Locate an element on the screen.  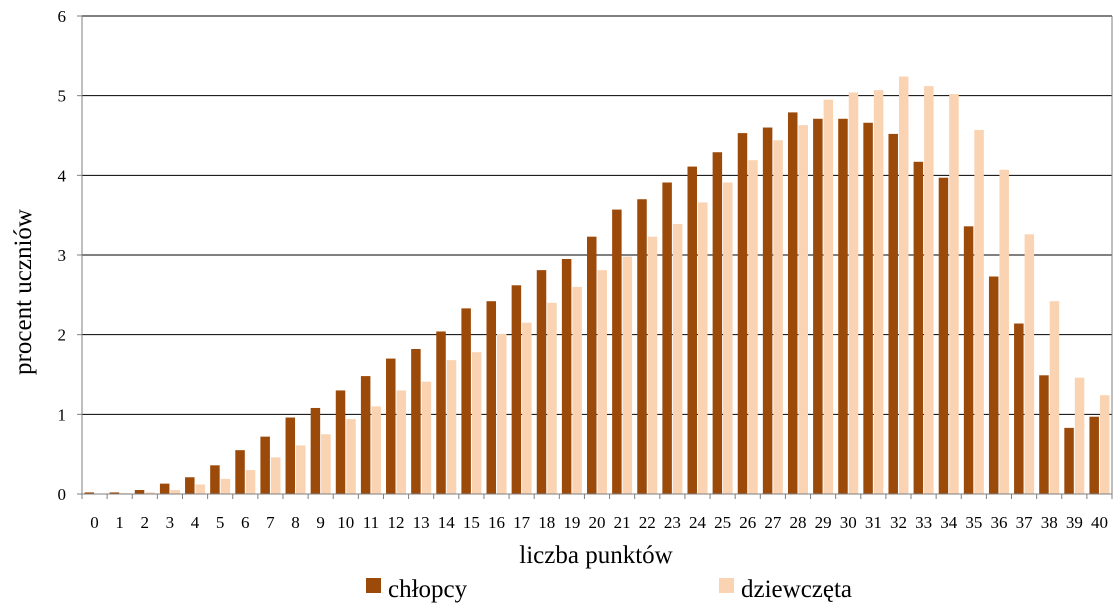
x-tick-label: 40 is located at coordinates (1099, 522).